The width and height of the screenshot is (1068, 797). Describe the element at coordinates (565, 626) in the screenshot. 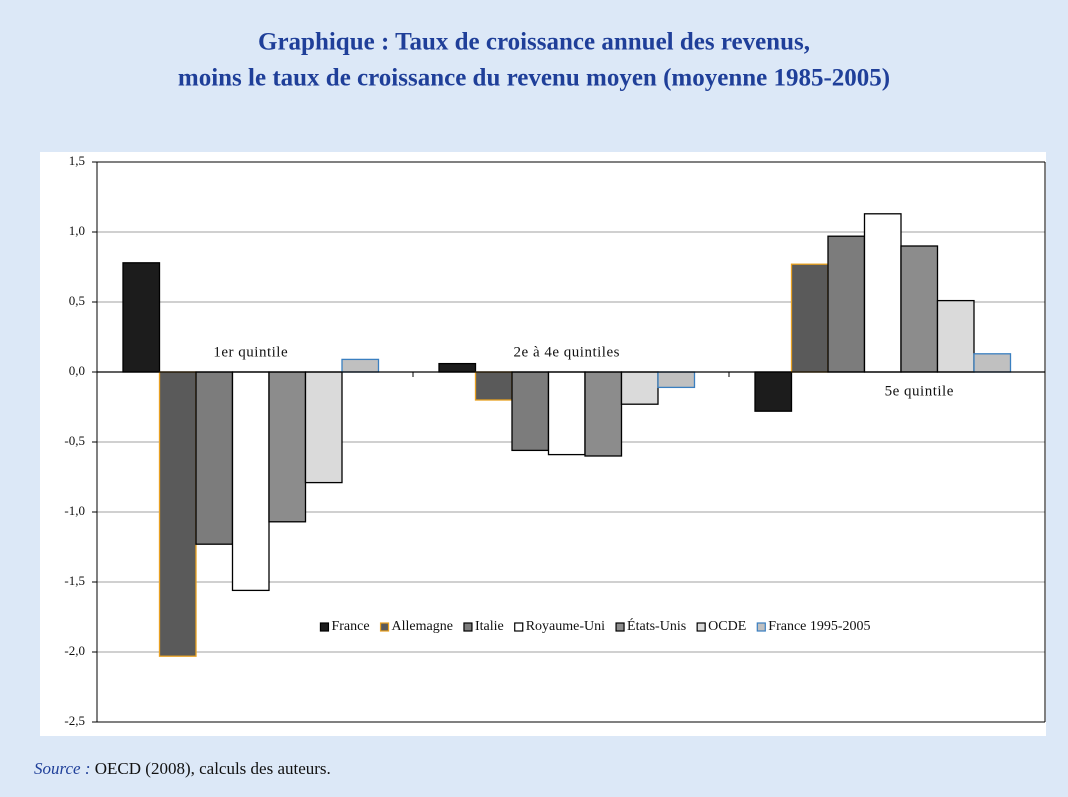

I see `legend-label: Royaume-Uni` at that location.